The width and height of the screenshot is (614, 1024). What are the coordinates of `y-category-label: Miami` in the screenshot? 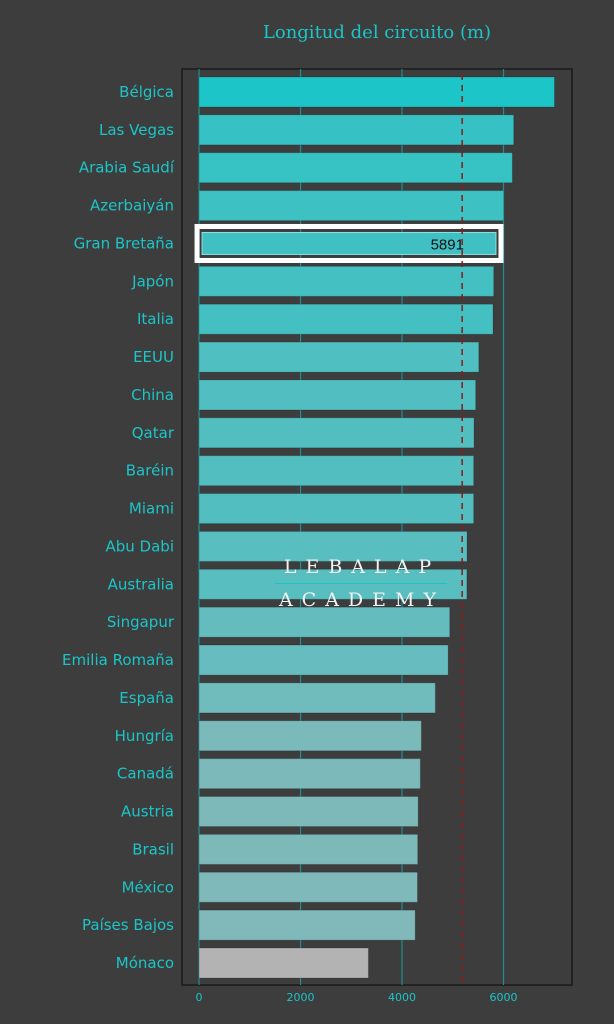 It's located at (151, 509).